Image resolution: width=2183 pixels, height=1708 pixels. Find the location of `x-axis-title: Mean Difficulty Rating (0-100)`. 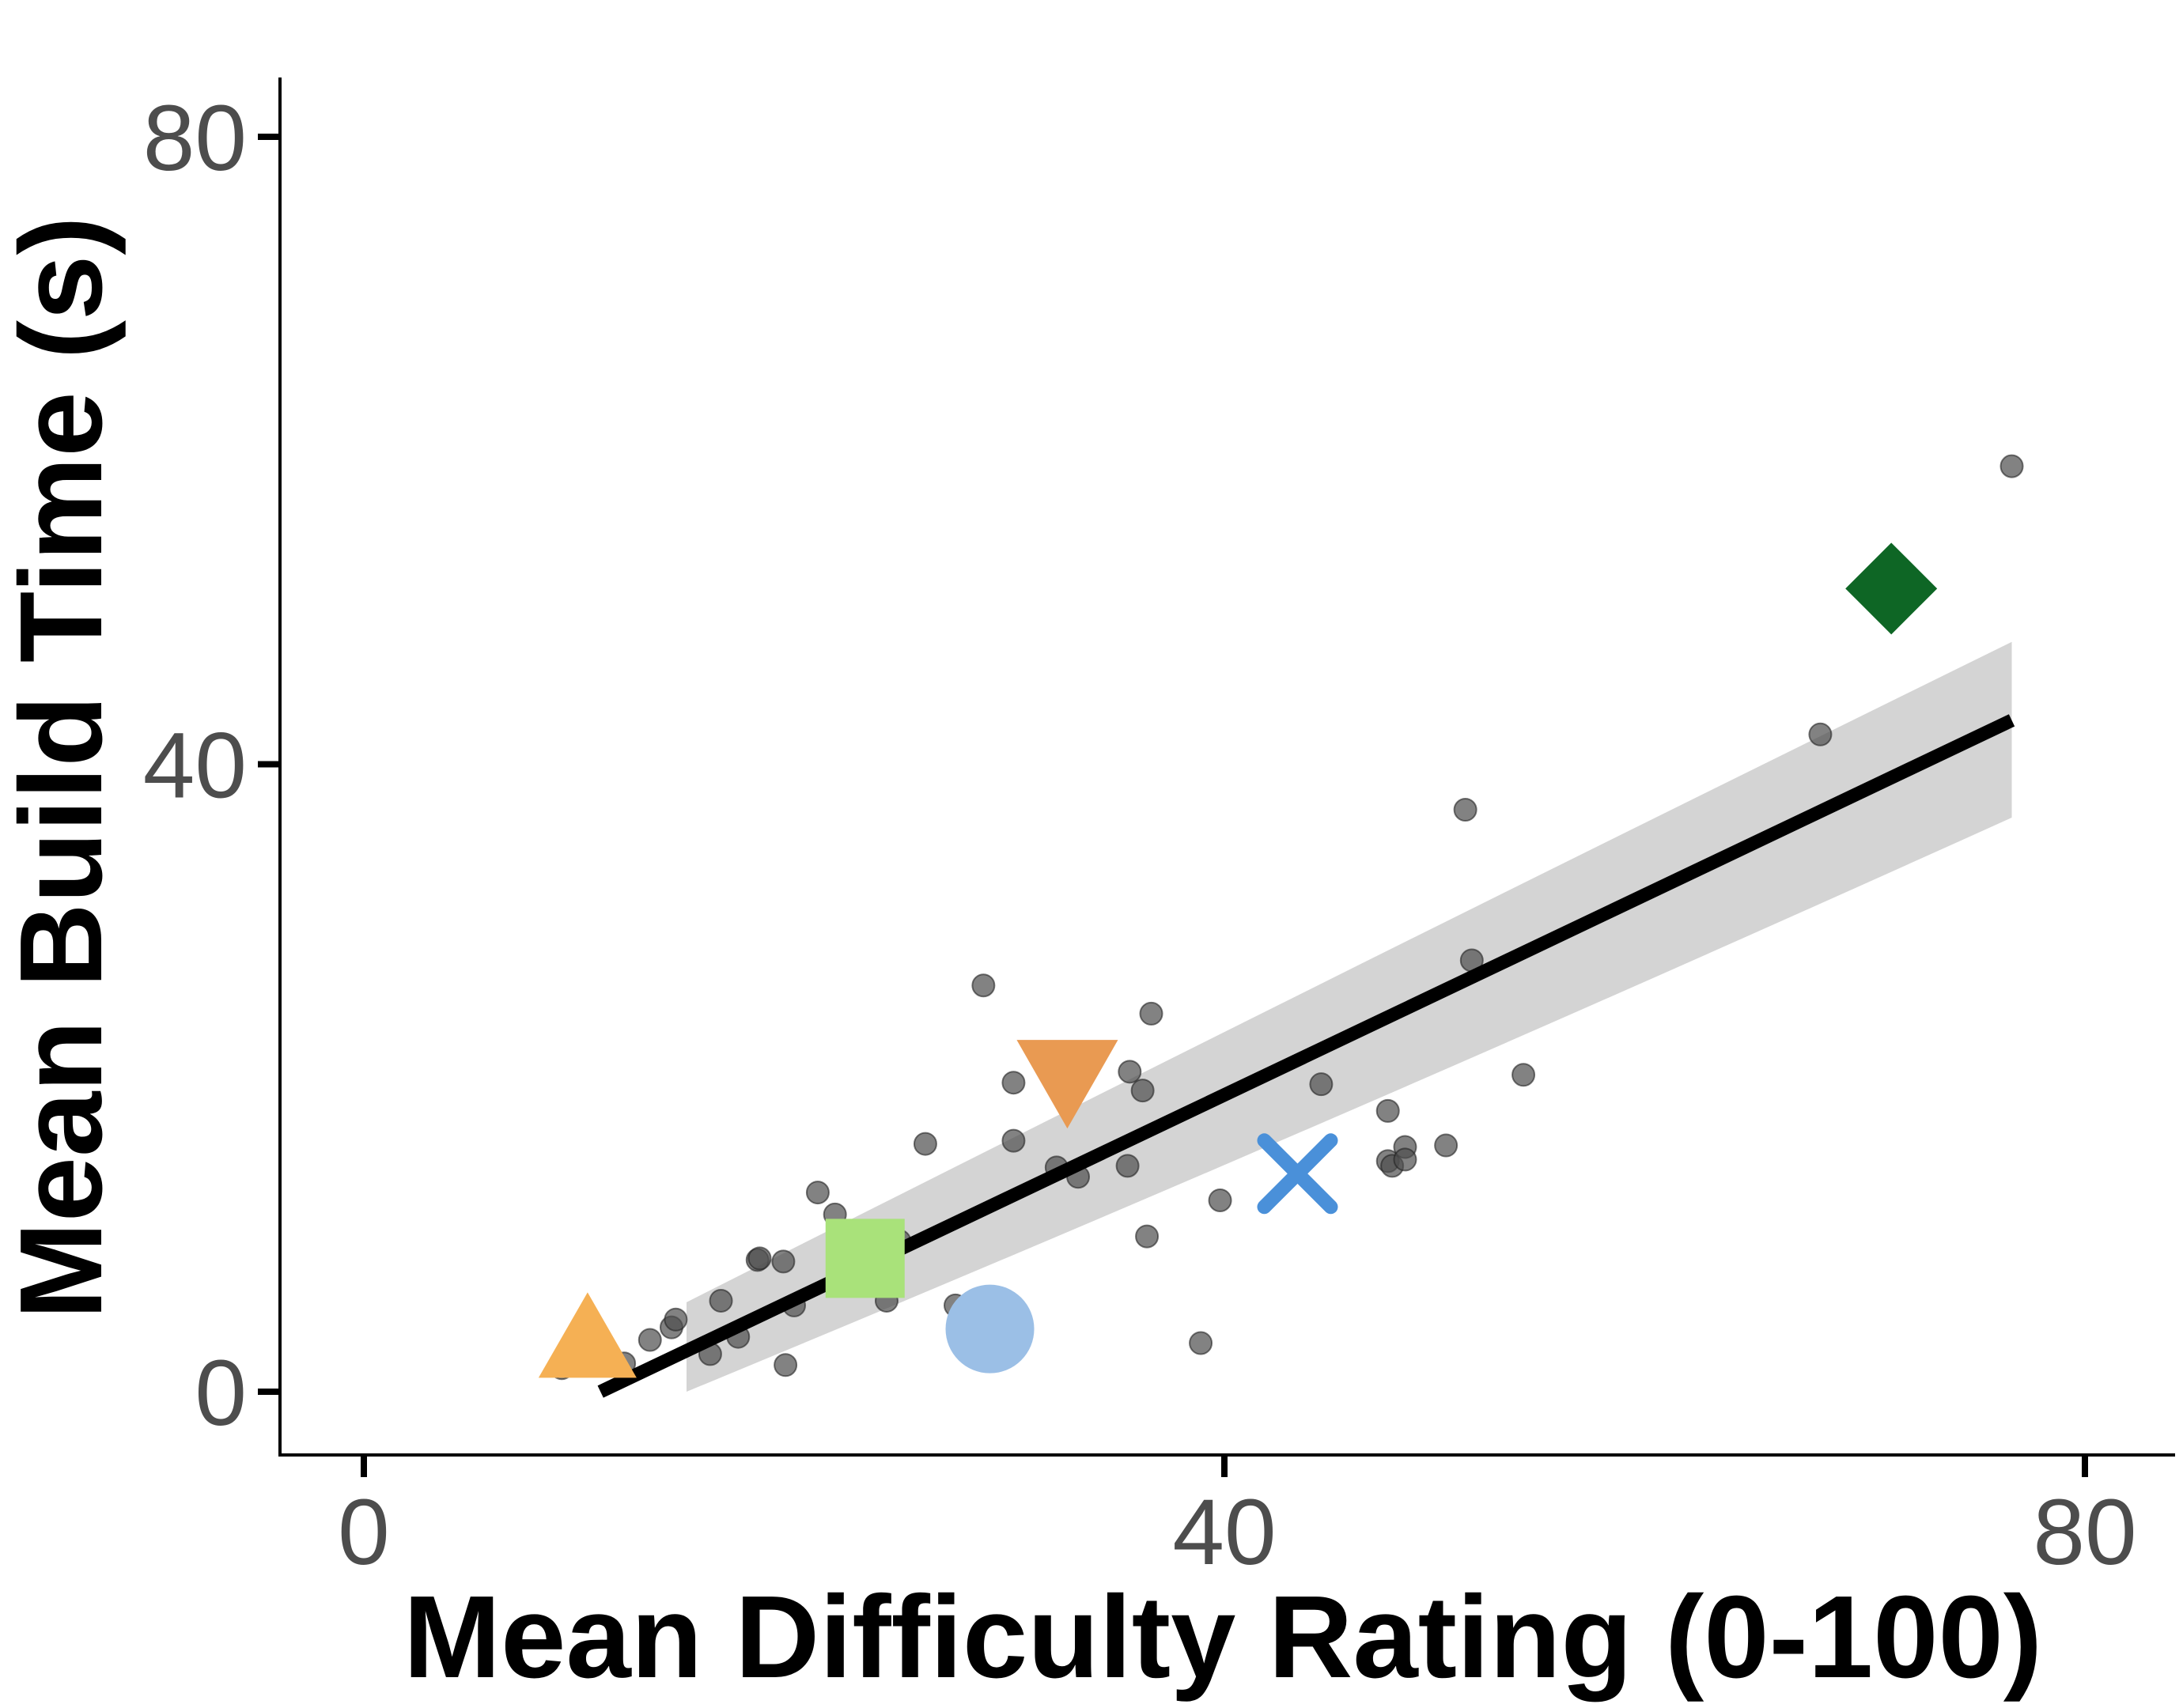

x-axis-title: Mean Difficulty Rating (0-100) is located at coordinates (1222, 1637).